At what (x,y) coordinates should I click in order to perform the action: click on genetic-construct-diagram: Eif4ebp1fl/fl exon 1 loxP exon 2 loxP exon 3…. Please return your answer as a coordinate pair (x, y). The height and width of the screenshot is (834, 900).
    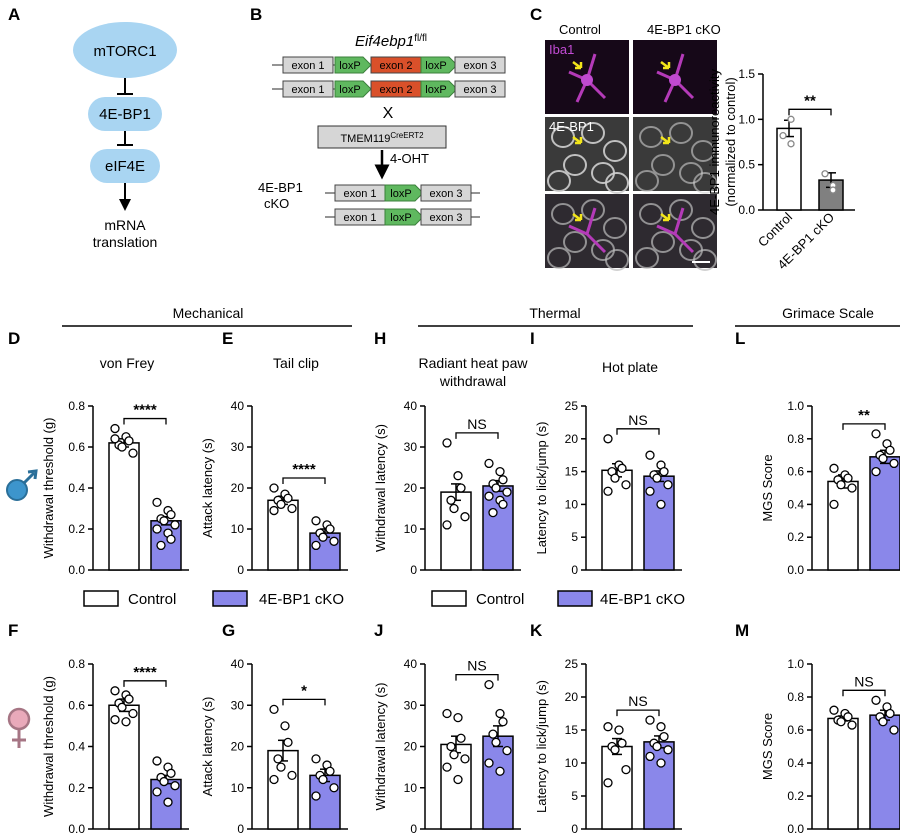
    Looking at the image, I should click on (382, 129).